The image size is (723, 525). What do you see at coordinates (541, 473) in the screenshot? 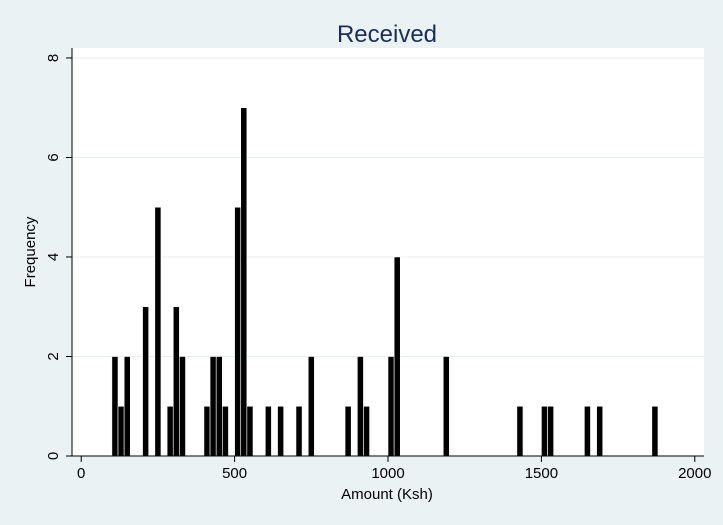
I see `x-tick-label-1500: 1500` at bounding box center [541, 473].